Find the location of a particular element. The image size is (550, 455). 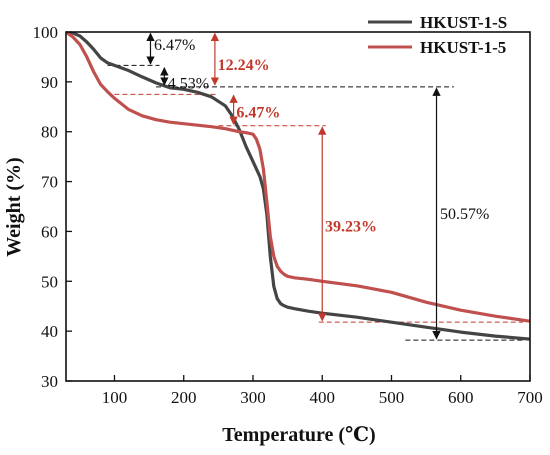

x-tick-label: 200 is located at coordinates (184, 397).